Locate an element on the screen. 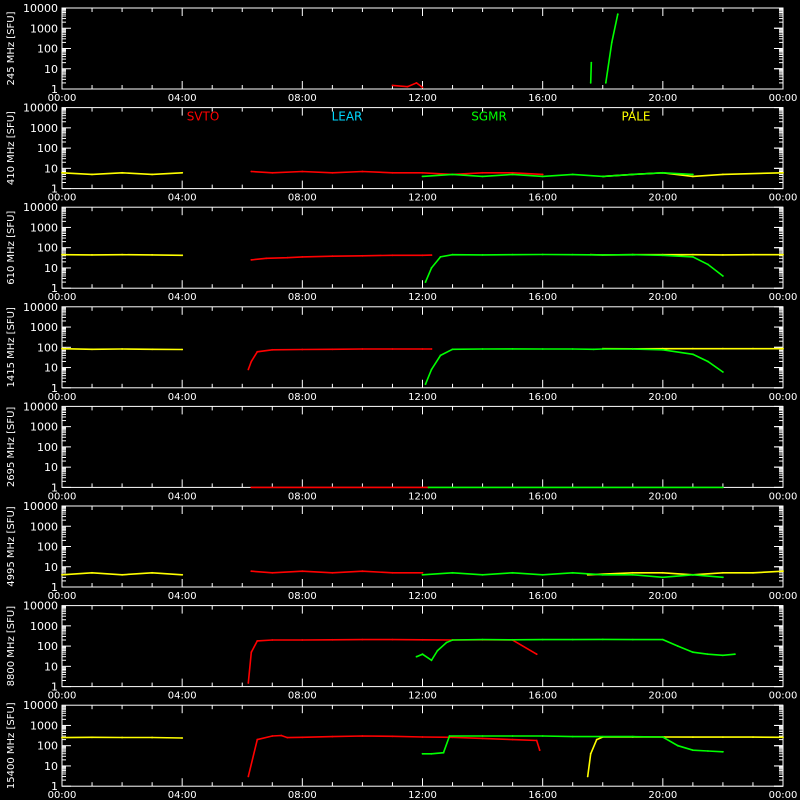 The height and width of the screenshot is (800, 800). legend-sgmr: SGMR is located at coordinates (489, 117).